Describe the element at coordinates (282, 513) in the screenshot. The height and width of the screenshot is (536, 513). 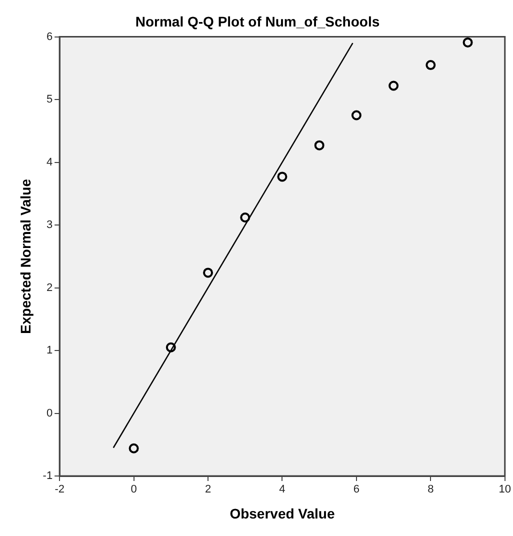
I see `x-axis-title: Observed Value` at that location.